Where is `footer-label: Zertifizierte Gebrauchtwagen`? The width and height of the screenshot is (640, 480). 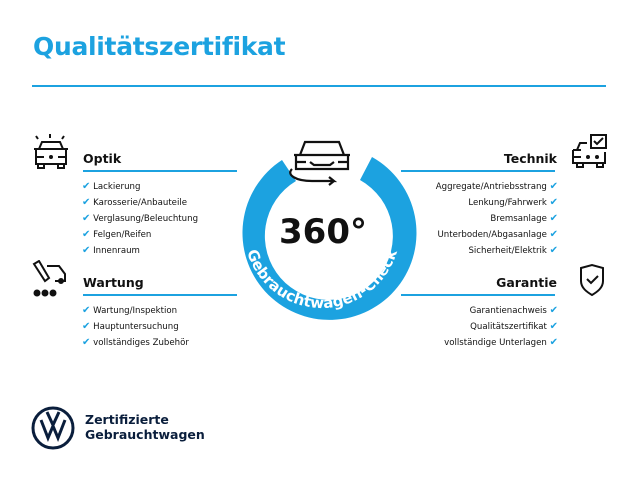 footer-label: Zertifizierte Gebrauchtwagen is located at coordinates (145, 427).